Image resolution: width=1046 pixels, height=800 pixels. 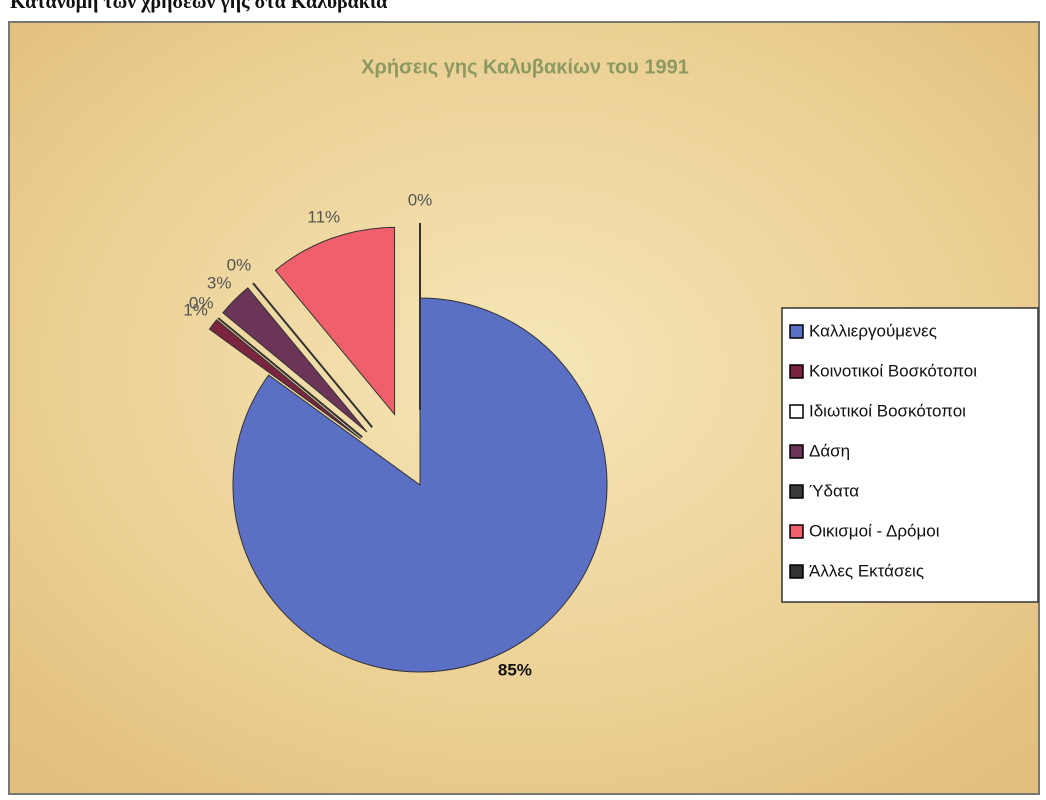 I want to click on legend-label: Δάση, so click(x=829, y=450).